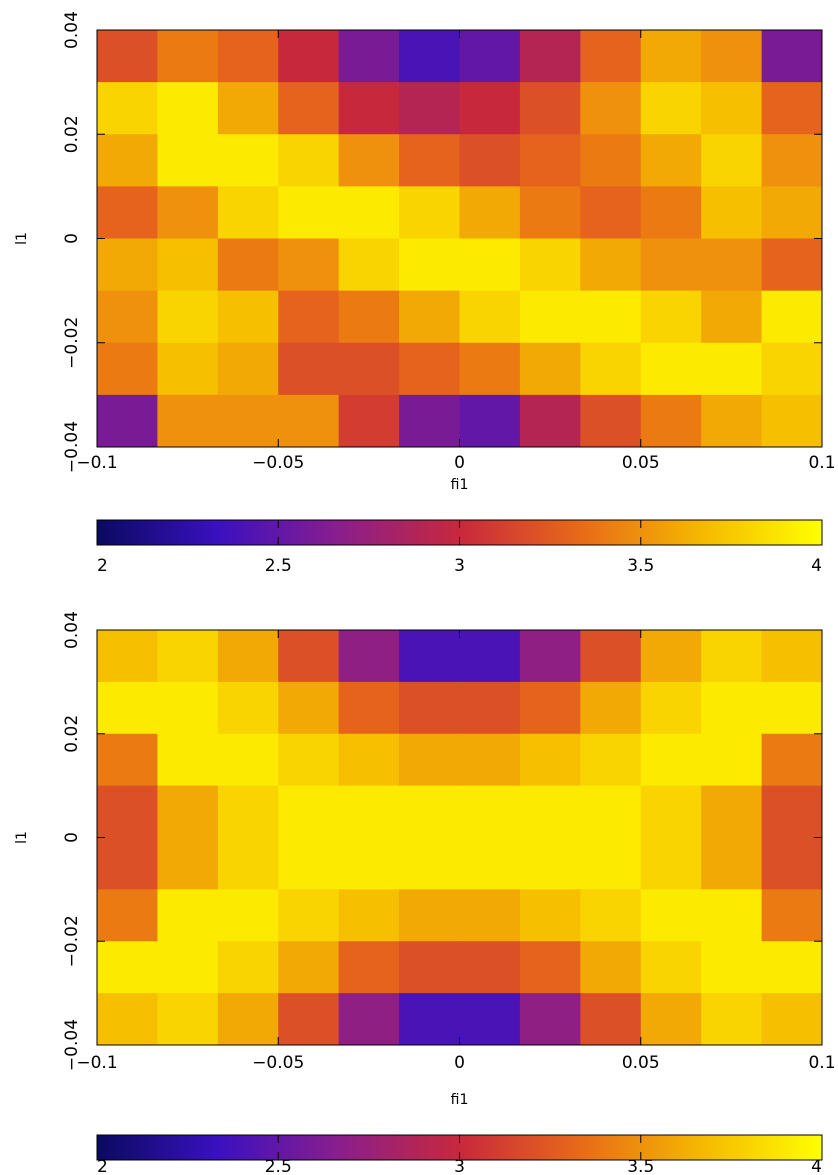 The height and width of the screenshot is (1175, 838). What do you see at coordinates (22, 238) in the screenshot?
I see `y-axis-label: l1` at bounding box center [22, 238].